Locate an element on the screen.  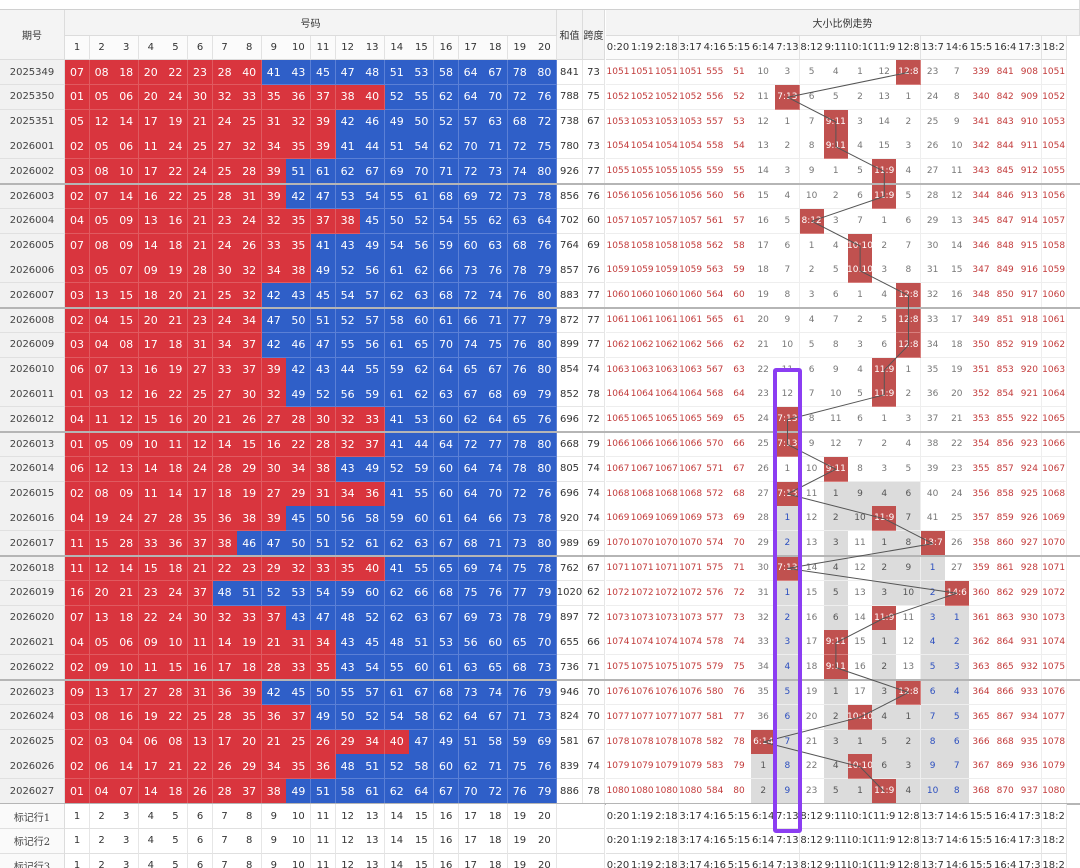
ball-number: 30 is located at coordinates (200, 97).